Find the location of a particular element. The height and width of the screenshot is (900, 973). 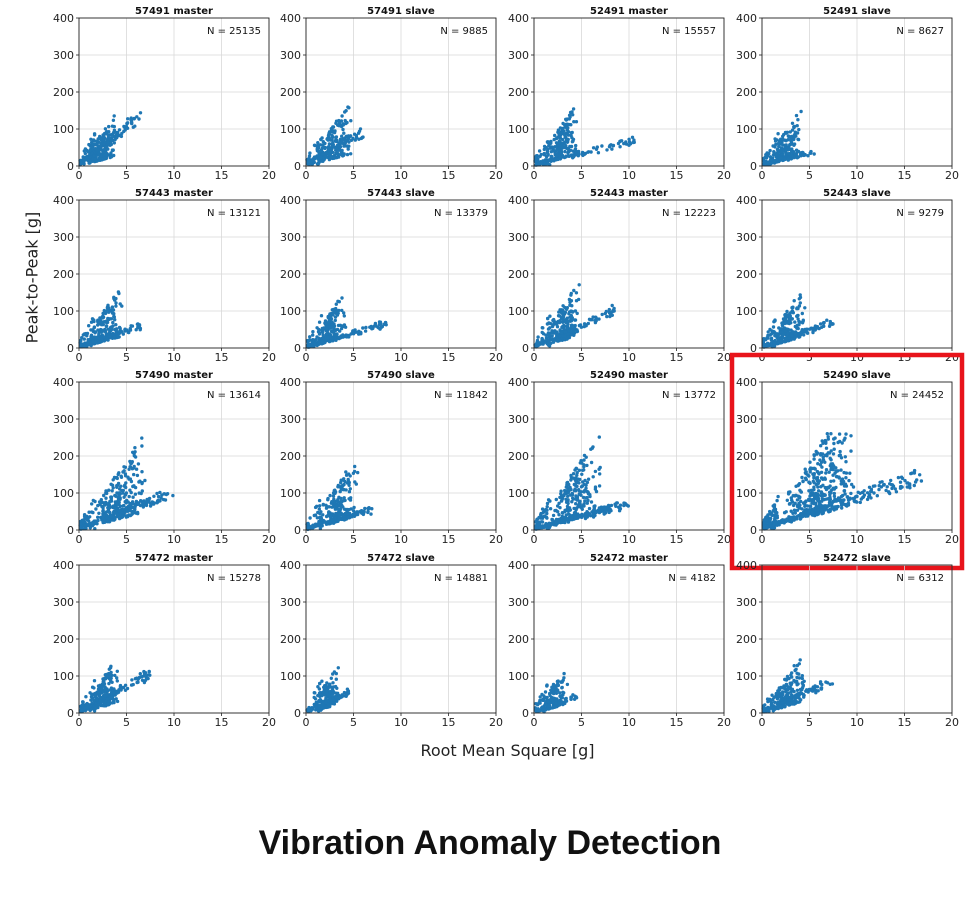

y-tick-label: 0 is located at coordinates (753, 348).